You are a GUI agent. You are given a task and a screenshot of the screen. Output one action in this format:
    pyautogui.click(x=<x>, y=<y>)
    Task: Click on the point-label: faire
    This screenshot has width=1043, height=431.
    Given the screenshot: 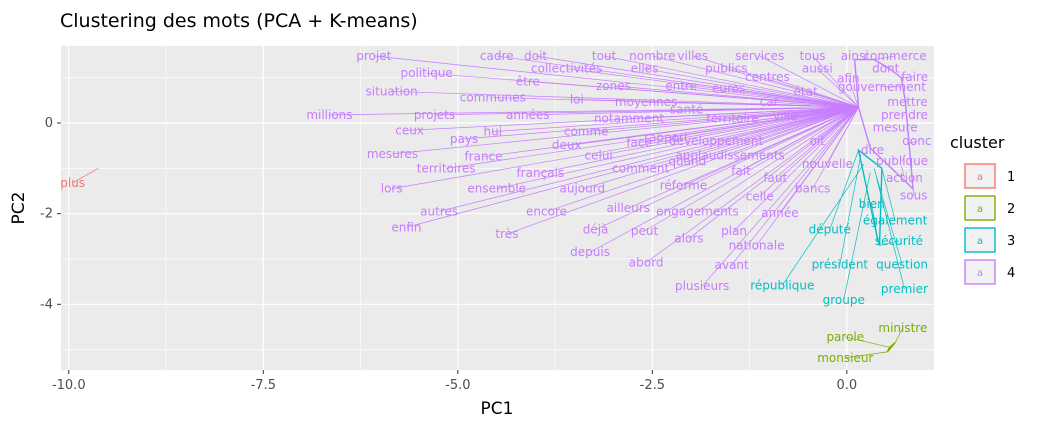 What is the action you would take?
    pyautogui.click(x=914, y=77)
    